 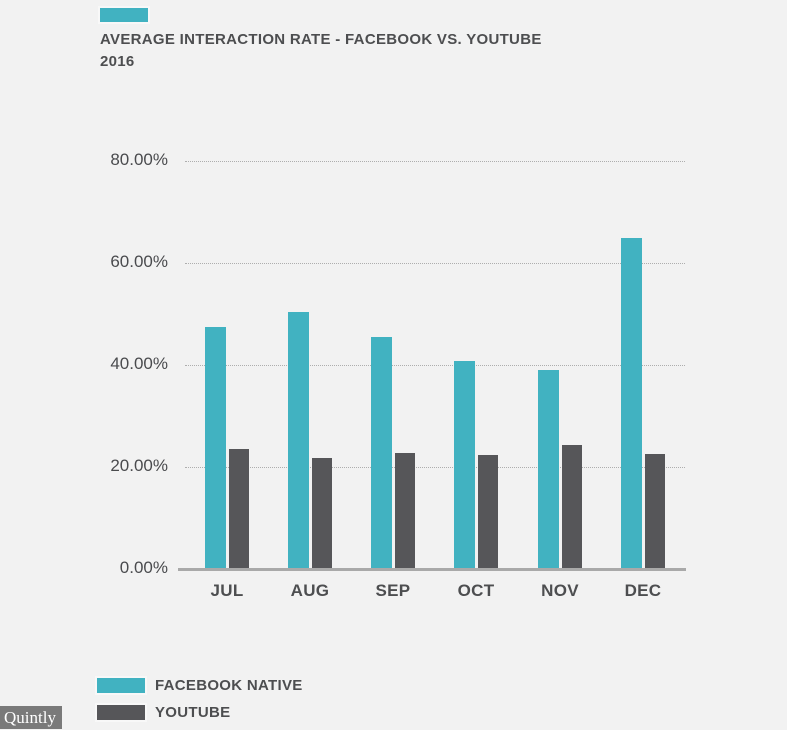 What do you see at coordinates (393, 590) in the screenshot?
I see `x-tick-label-sep: SEP` at bounding box center [393, 590].